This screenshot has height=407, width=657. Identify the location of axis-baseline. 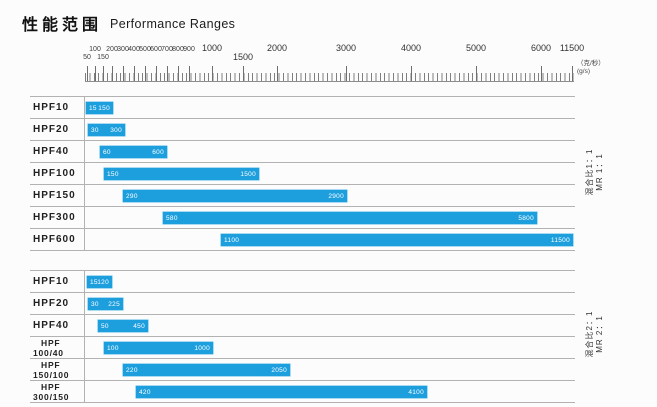
(329, 81).